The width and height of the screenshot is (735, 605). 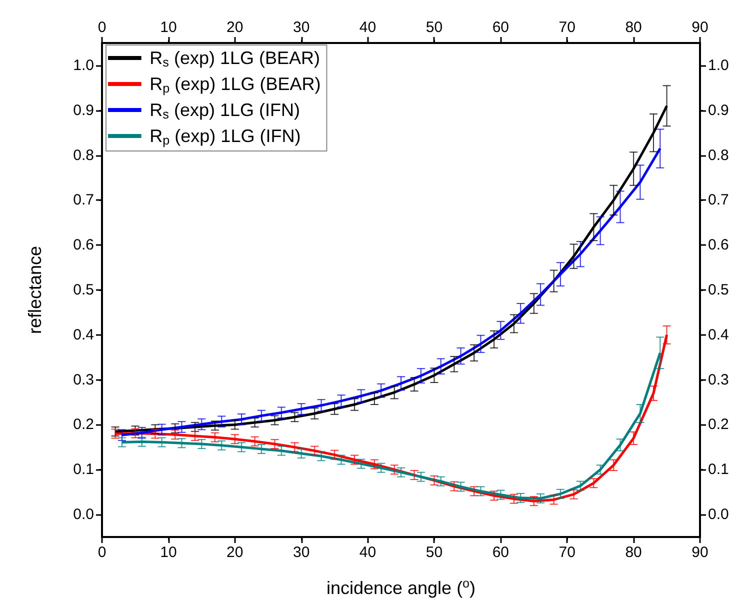 What do you see at coordinates (718, 425) in the screenshot?
I see `y2-tick-label: 0.2` at bounding box center [718, 425].